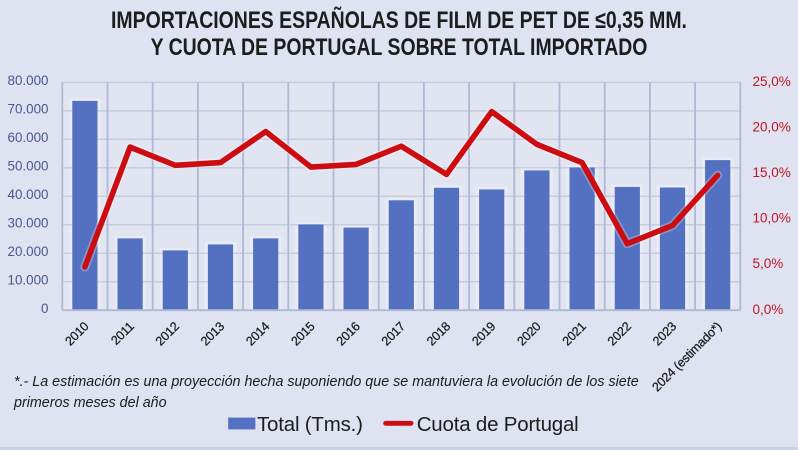 Image resolution: width=798 pixels, height=450 pixels. What do you see at coordinates (28, 80) in the screenshot?
I see `svg-text: 80.000` at bounding box center [28, 80].